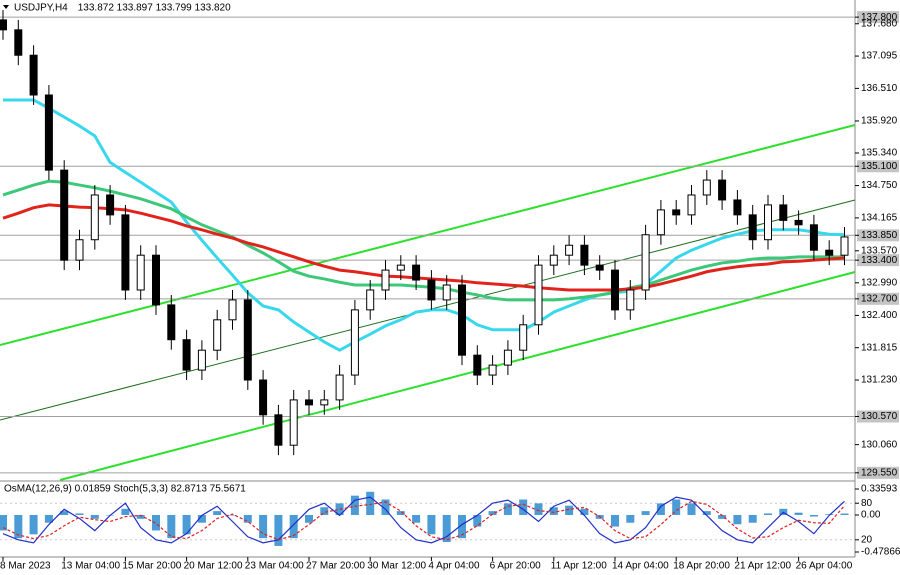 The width and height of the screenshot is (900, 575). What do you see at coordinates (762, 566) in the screenshot?
I see `x-tick-label: 21 Apr 12:00` at bounding box center [762, 566].